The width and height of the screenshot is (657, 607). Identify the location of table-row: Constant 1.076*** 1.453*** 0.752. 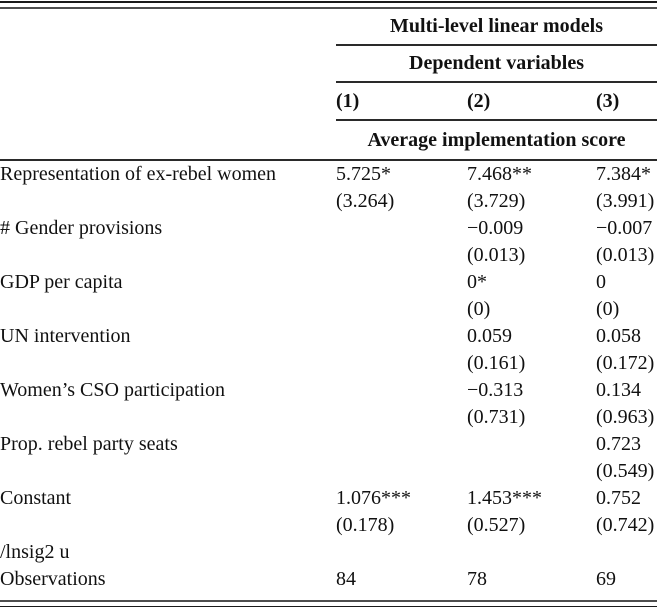
(328, 498).